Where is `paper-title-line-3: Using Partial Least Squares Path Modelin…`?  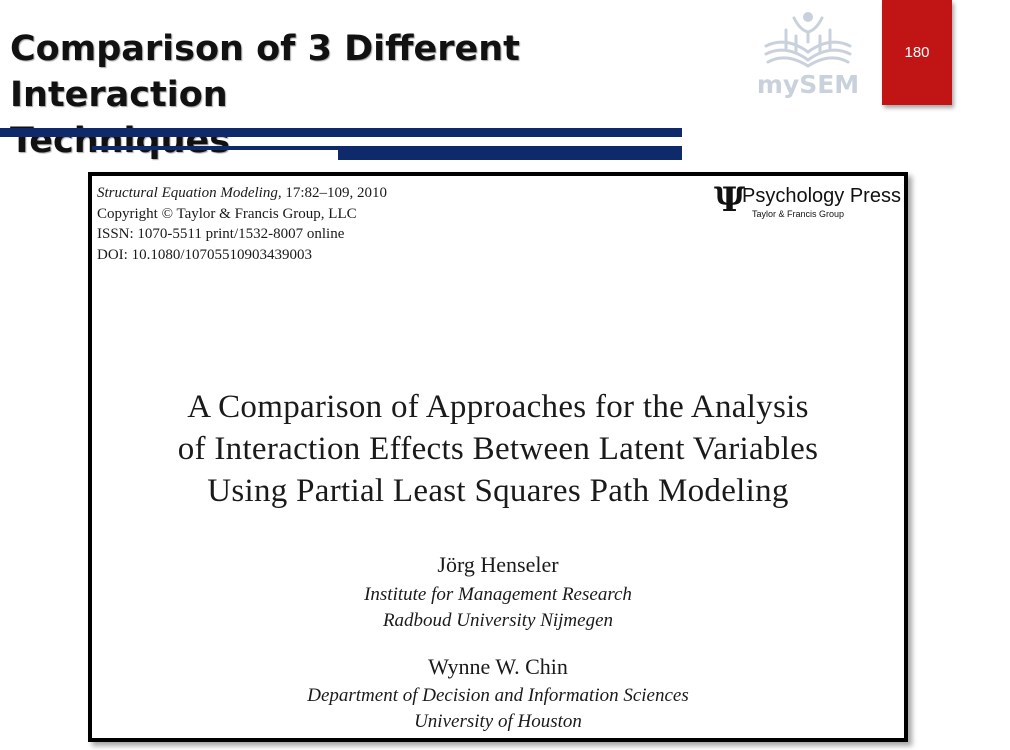
paper-title-line-3: Using Partial Least Squares Path Modelin… is located at coordinates (498, 491).